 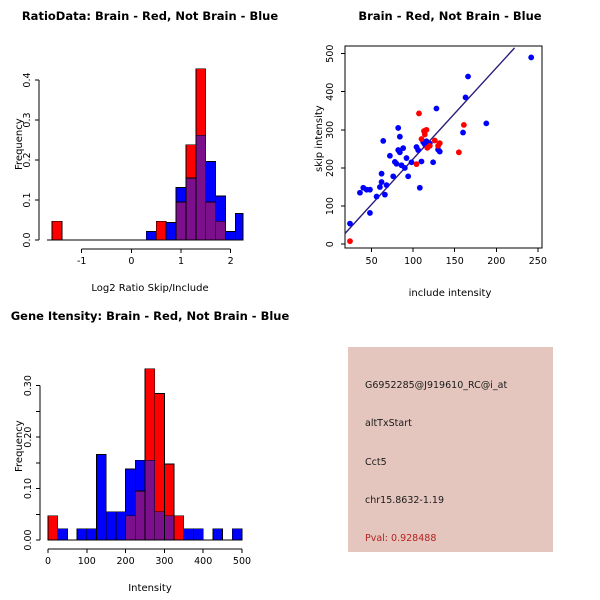 What do you see at coordinates (242, 561) in the screenshot?
I see `x-tick-label: 500` at bounding box center [242, 561].